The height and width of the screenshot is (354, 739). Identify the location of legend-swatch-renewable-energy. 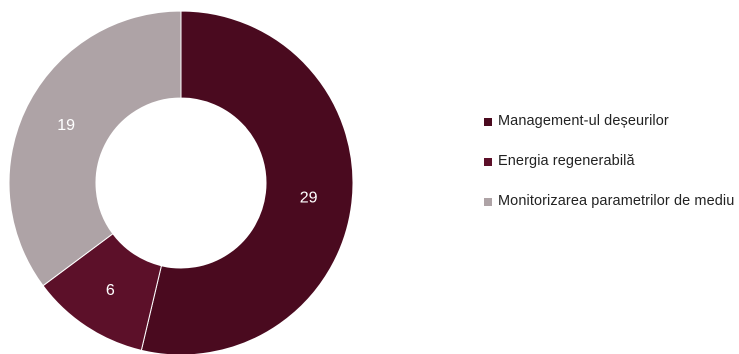
(488, 162).